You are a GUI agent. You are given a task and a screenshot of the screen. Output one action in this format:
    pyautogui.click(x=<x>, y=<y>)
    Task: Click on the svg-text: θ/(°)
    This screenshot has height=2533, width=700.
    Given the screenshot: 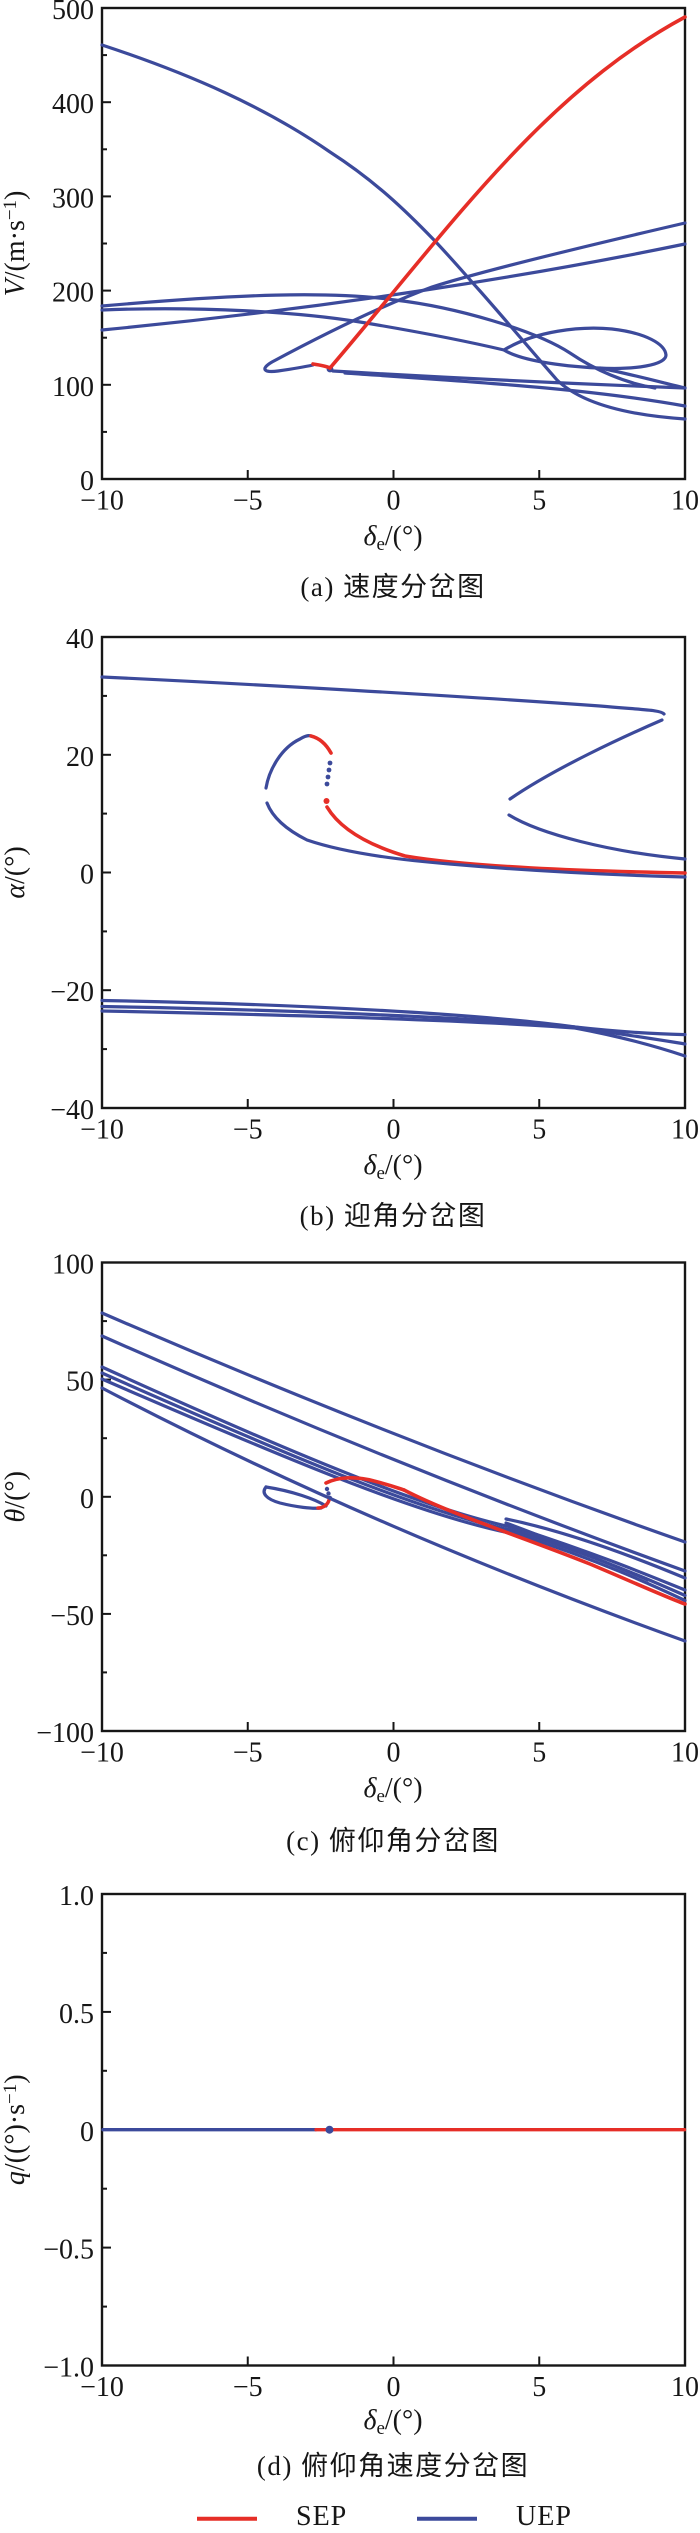 What is the action you would take?
    pyautogui.click(x=15, y=1496)
    